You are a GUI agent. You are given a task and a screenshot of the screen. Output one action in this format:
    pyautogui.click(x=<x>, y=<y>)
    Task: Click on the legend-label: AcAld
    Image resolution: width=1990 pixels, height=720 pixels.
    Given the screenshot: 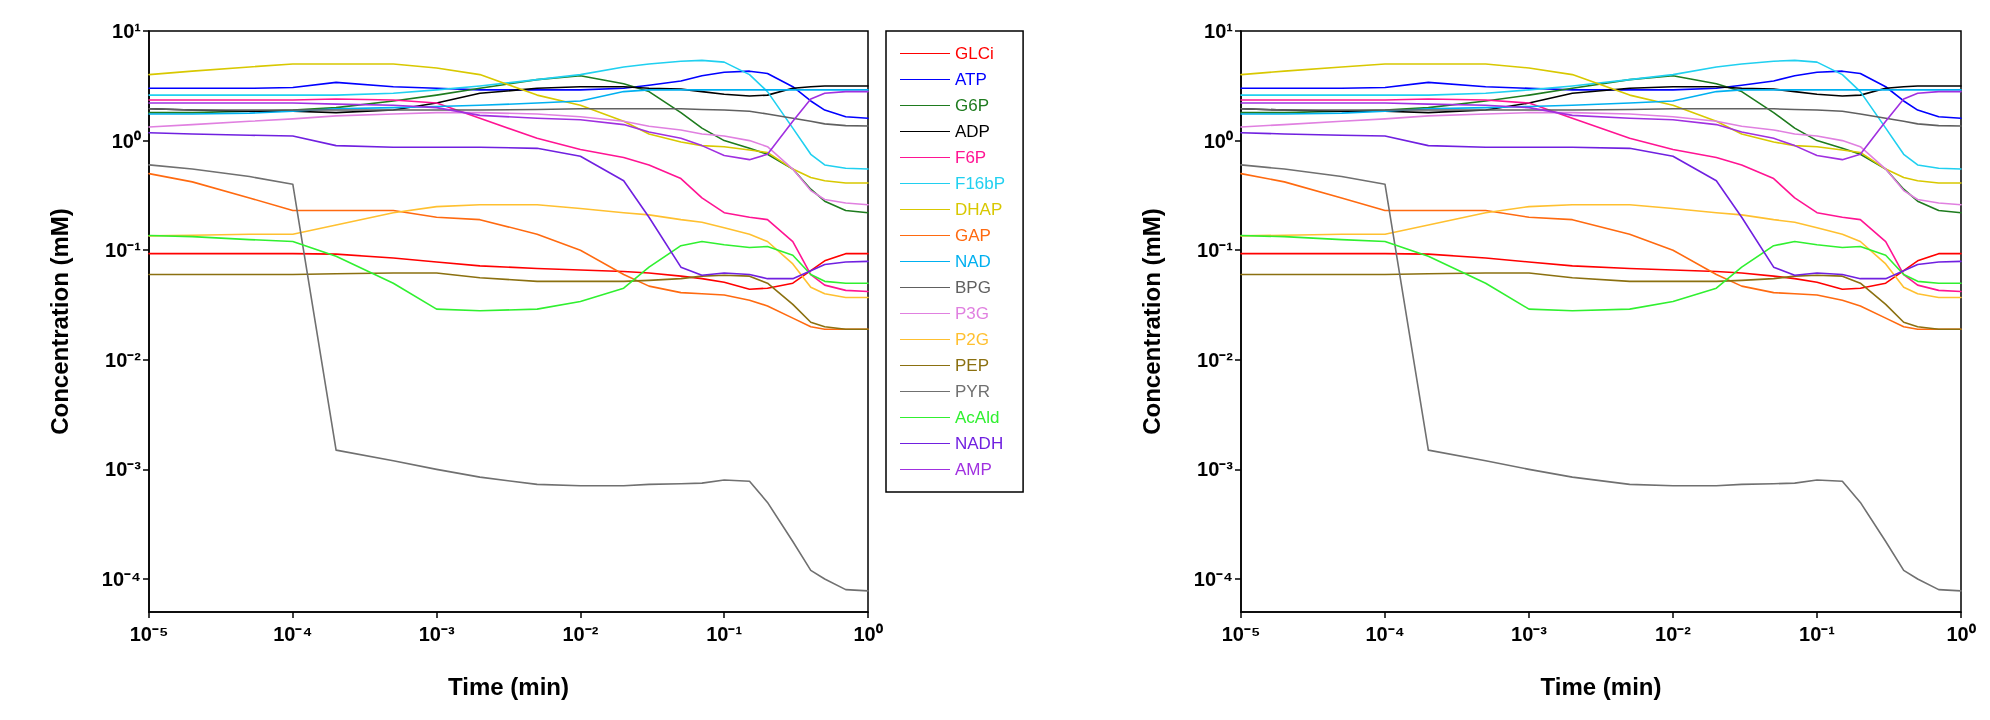 What is the action you would take?
    pyautogui.click(x=977, y=417)
    